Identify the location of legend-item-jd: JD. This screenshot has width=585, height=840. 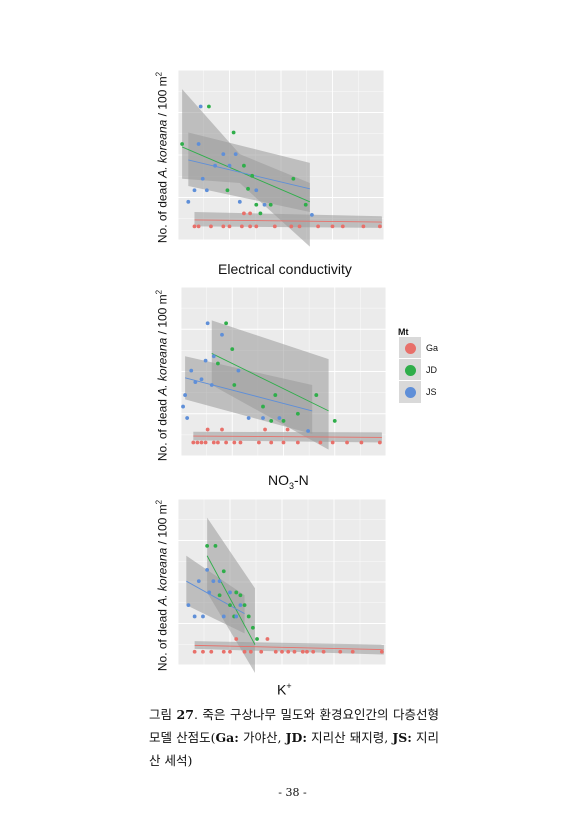
(418, 370).